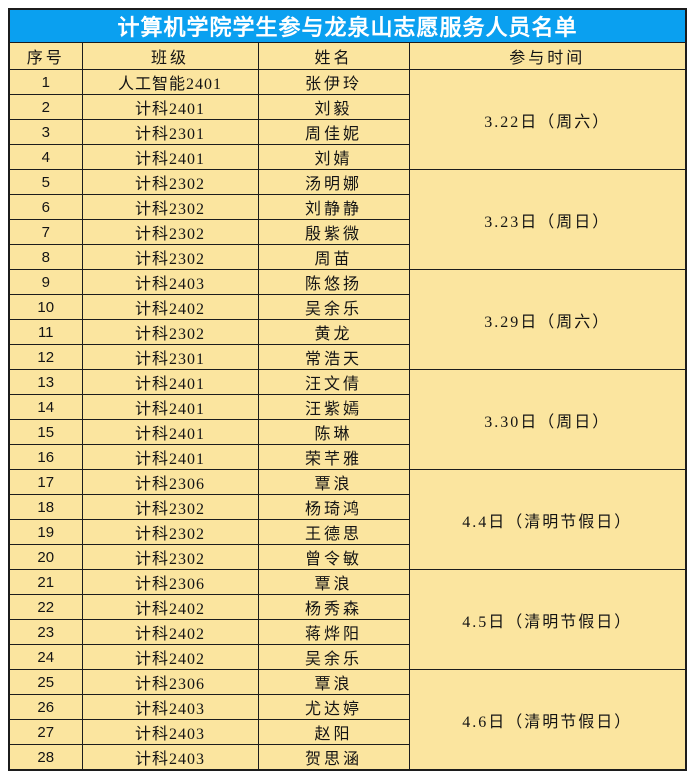 The width and height of the screenshot is (693, 771). I want to click on time-cell: 3.23日（周日）, so click(547, 219).